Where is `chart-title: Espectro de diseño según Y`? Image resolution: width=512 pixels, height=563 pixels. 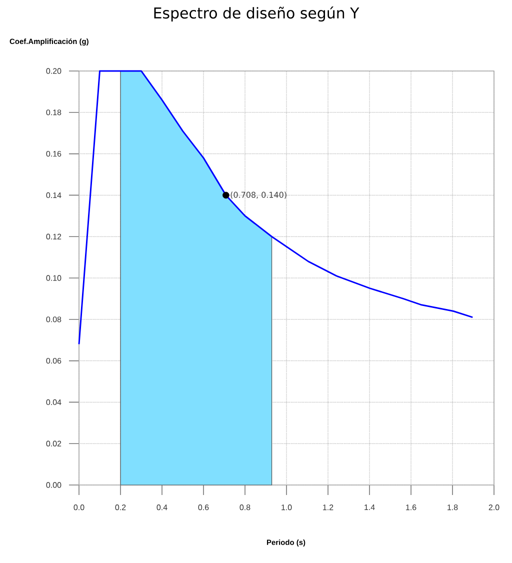 chart-title: Espectro de diseño según Y is located at coordinates (257, 14).